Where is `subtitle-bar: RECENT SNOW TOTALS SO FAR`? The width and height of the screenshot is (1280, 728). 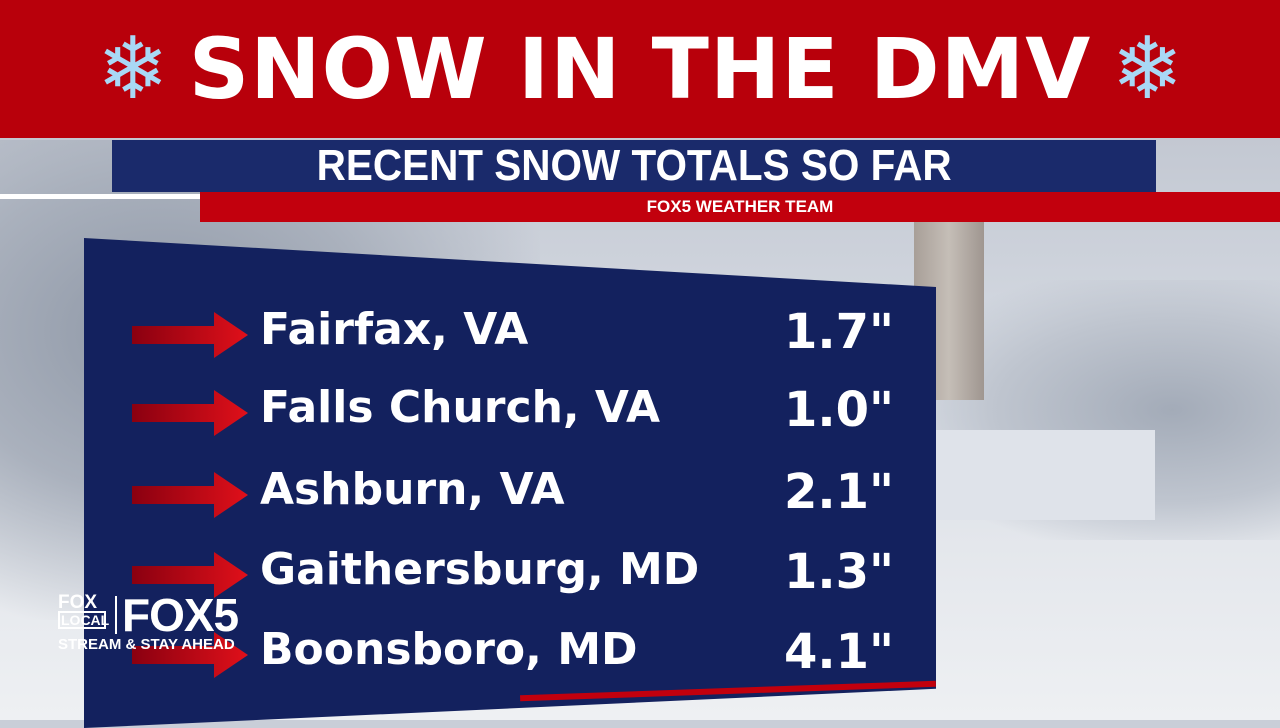
subtitle-bar: RECENT SNOW TOTALS SO FAR is located at coordinates (634, 166).